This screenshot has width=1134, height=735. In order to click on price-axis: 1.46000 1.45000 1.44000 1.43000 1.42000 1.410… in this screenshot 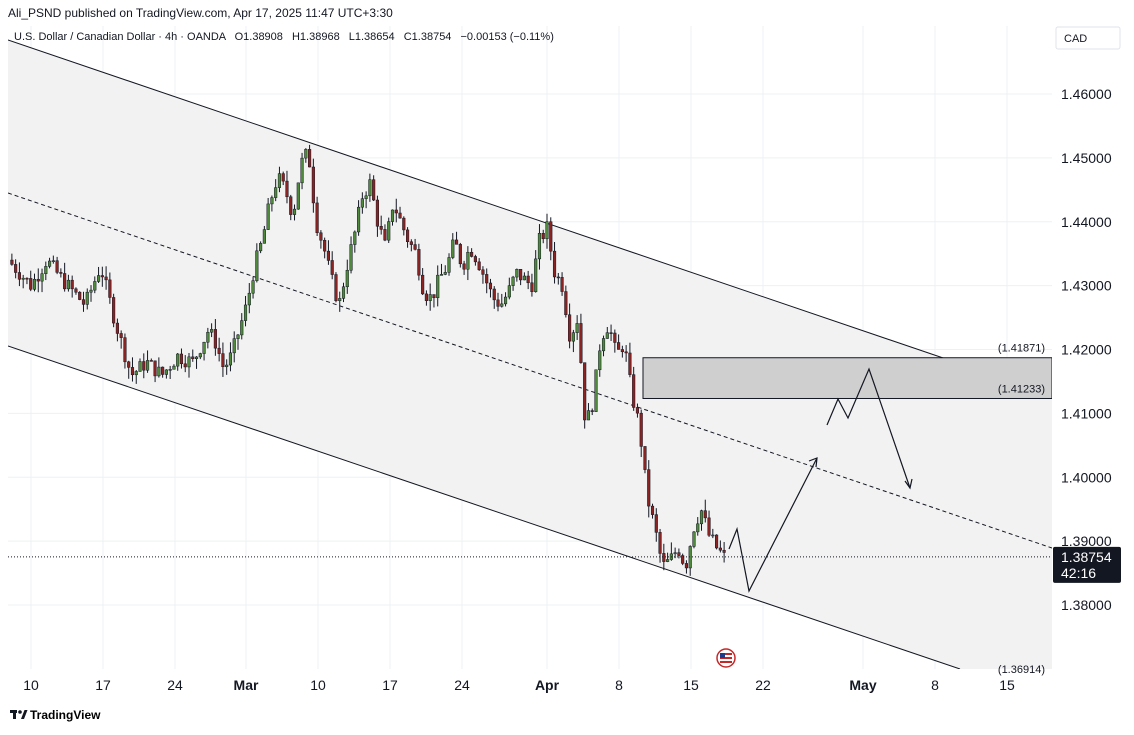, I will do `click(1086, 349)`.